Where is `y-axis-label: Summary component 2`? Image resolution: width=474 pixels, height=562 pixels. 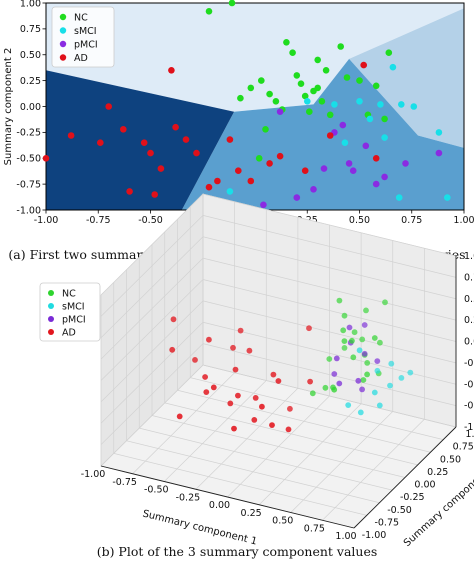
y-axis-label: Summary component 2 is located at coordinates (8, 107).